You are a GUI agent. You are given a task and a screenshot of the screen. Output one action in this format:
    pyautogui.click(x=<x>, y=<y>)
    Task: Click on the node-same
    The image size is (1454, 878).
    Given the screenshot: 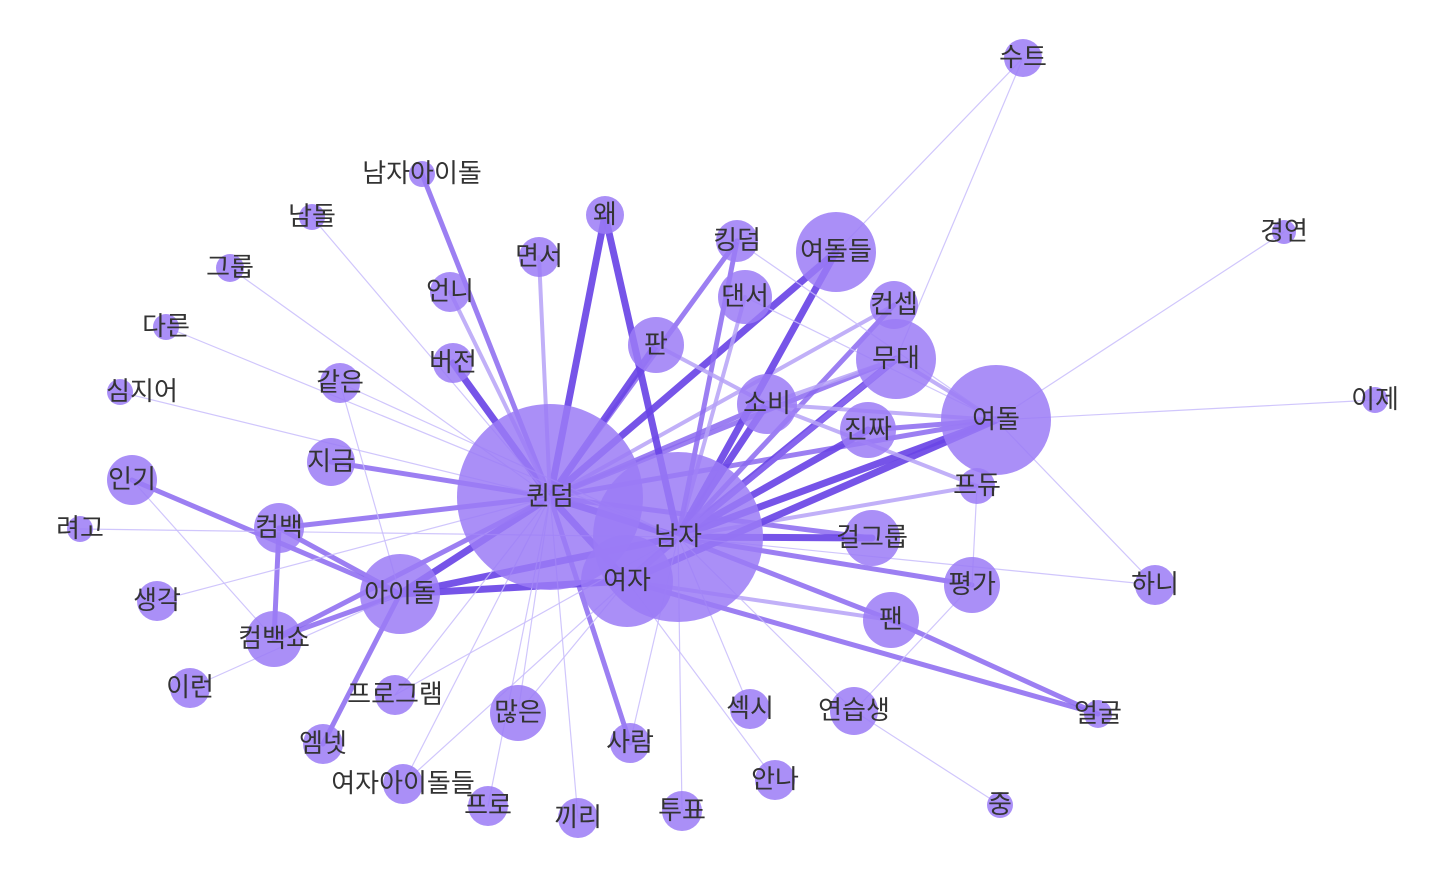 What is the action you would take?
    pyautogui.click(x=340, y=383)
    